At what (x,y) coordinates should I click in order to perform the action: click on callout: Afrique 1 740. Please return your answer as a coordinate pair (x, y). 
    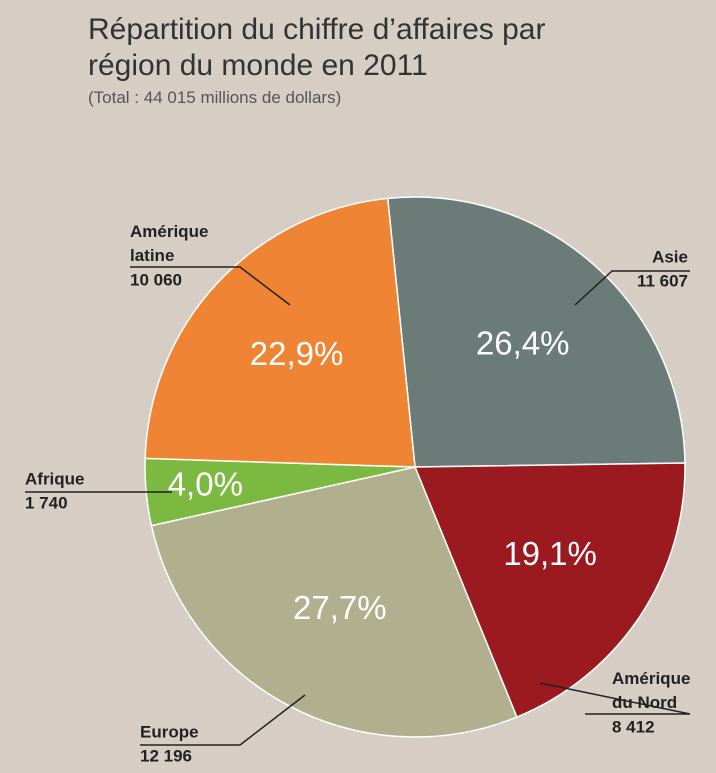
    Looking at the image, I should click on (98, 490).